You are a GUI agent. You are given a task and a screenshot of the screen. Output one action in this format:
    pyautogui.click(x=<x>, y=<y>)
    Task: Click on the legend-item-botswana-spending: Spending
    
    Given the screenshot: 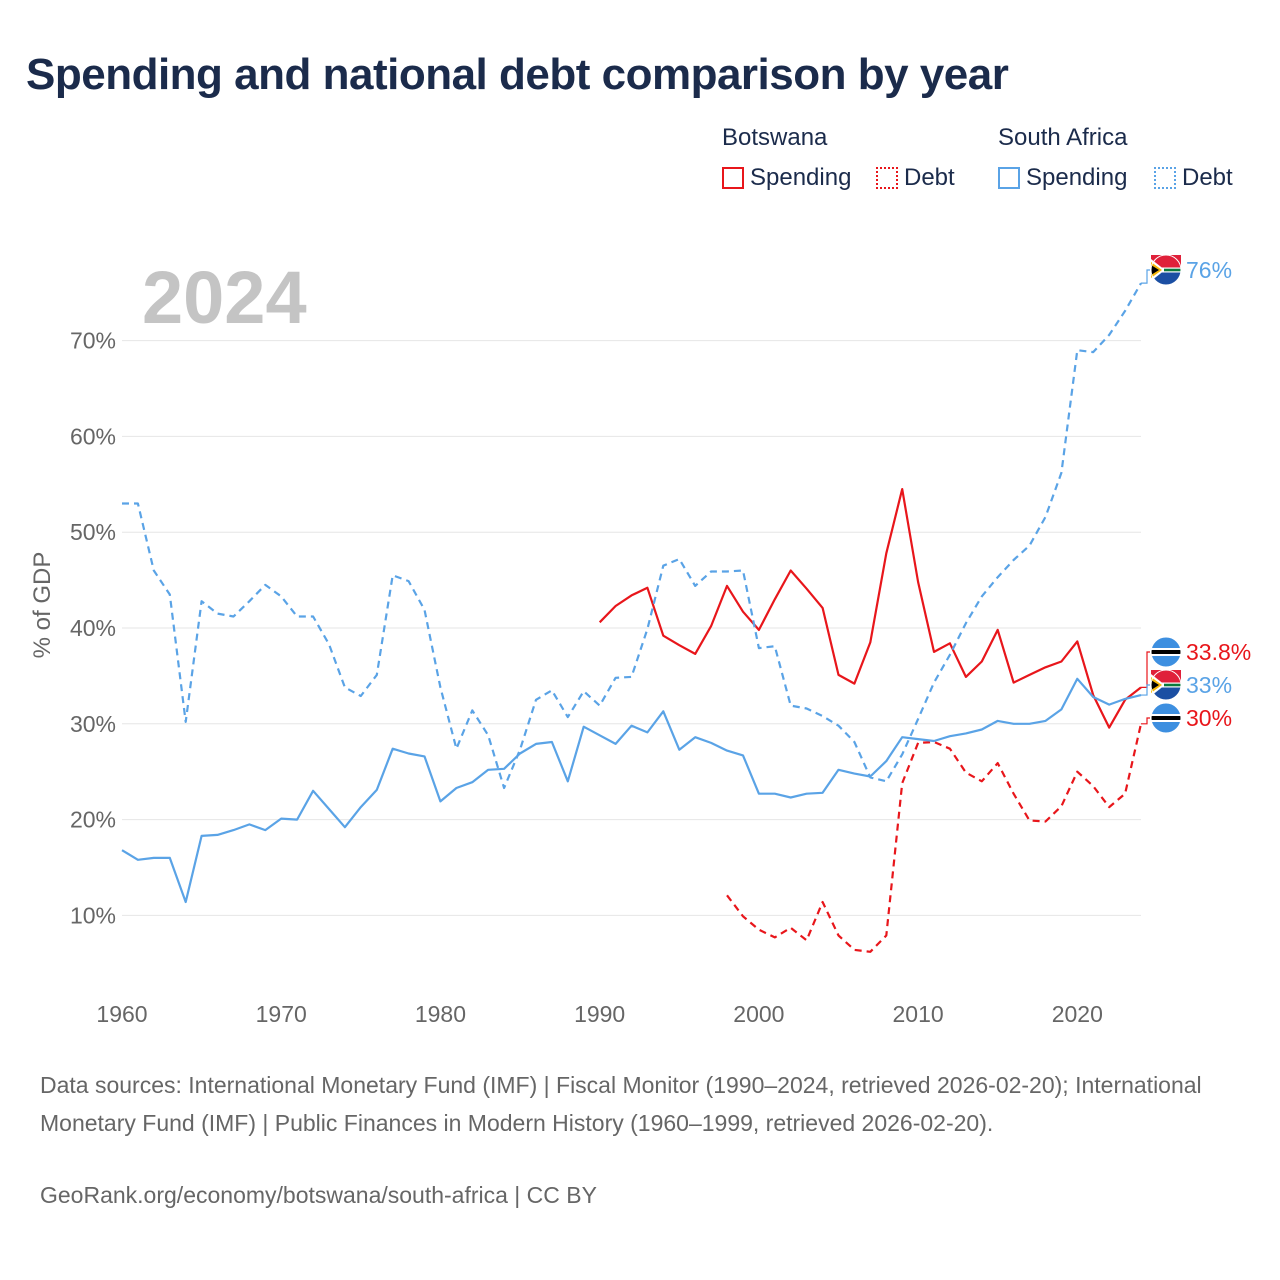 What is the action you would take?
    pyautogui.click(x=786, y=178)
    